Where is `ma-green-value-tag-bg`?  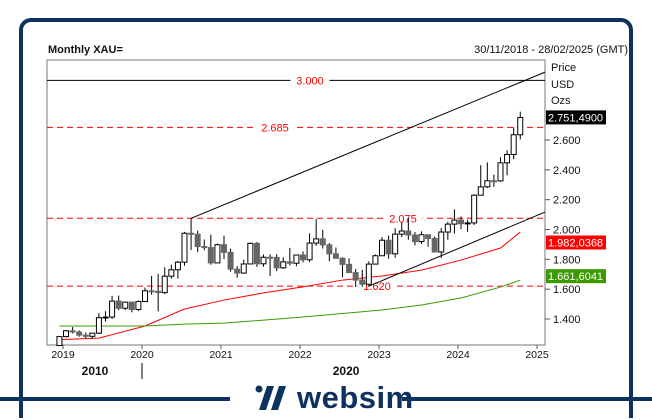
ma-green-value-tag-bg is located at coordinates (576, 276).